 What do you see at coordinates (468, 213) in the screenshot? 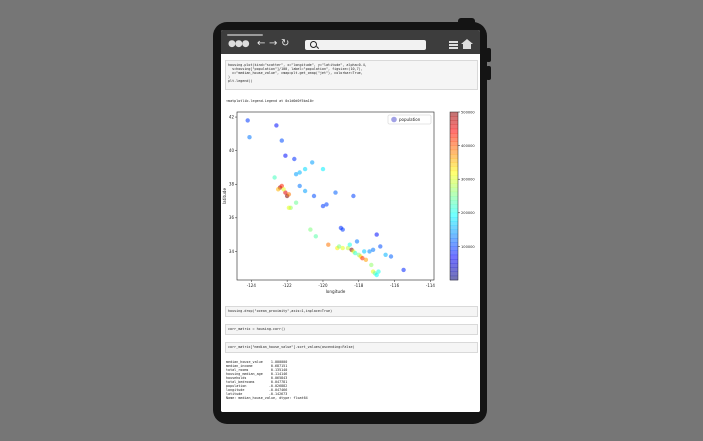
I see `colorbar-tick-label: 200000` at bounding box center [468, 213].